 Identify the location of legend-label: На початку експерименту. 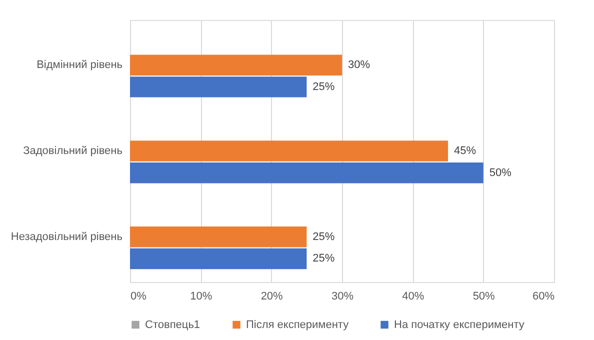
(459, 324).